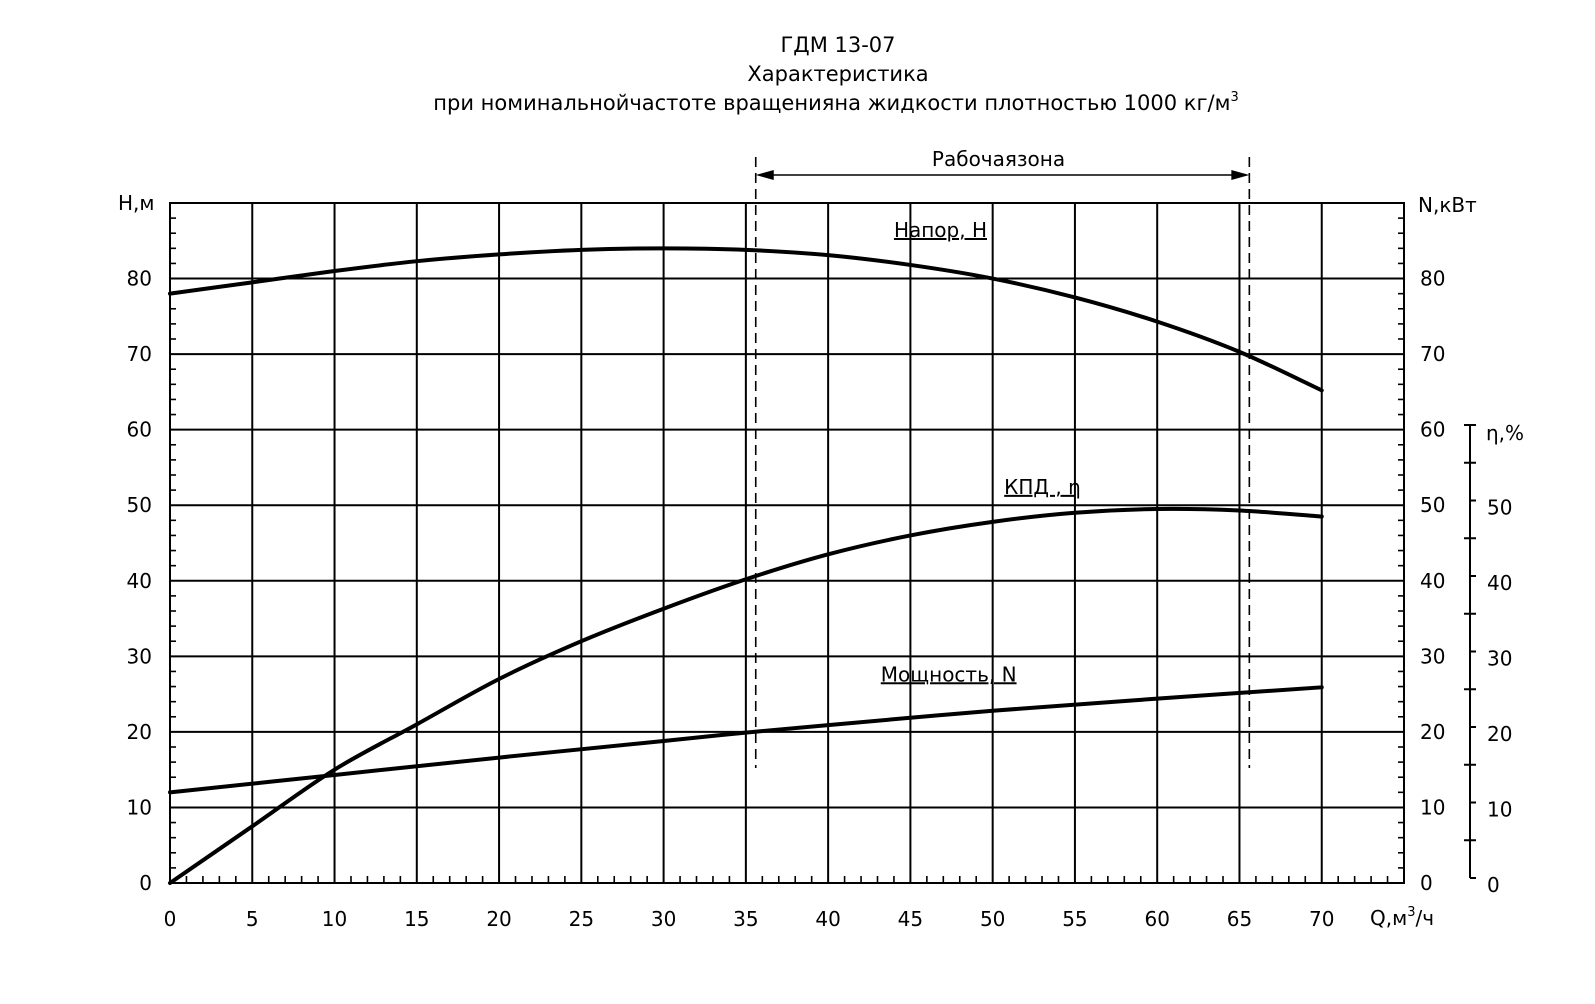  What do you see at coordinates (1432, 279) in the screenshot?
I see `y-right-tick-label: 80` at bounding box center [1432, 279].